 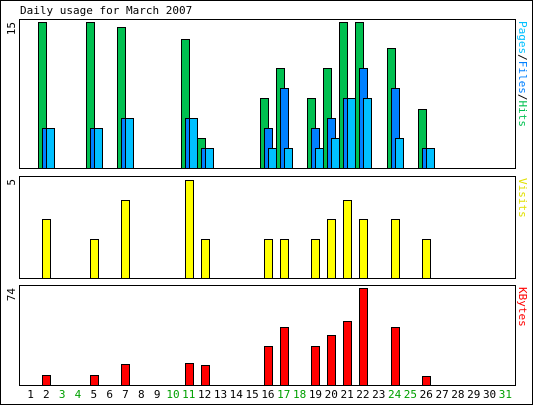 I want to click on x-tick-label-day-22: 22, so click(x=362, y=394).